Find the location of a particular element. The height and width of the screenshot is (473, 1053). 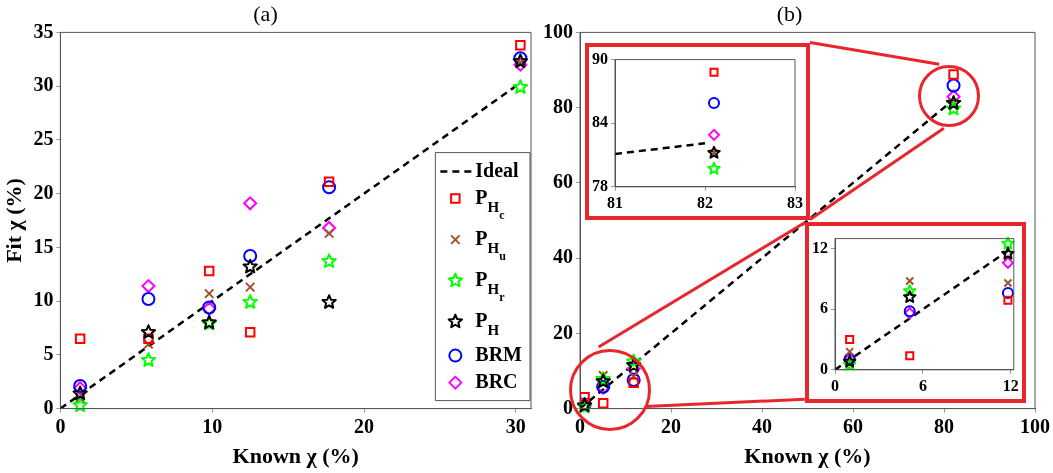

y-axis-title: Fit χ (%) is located at coordinates (13, 220).